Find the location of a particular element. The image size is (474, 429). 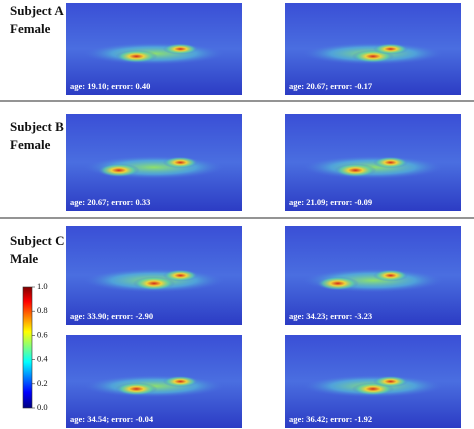

colorbar-tick-label: 0.8 is located at coordinates (42, 310).